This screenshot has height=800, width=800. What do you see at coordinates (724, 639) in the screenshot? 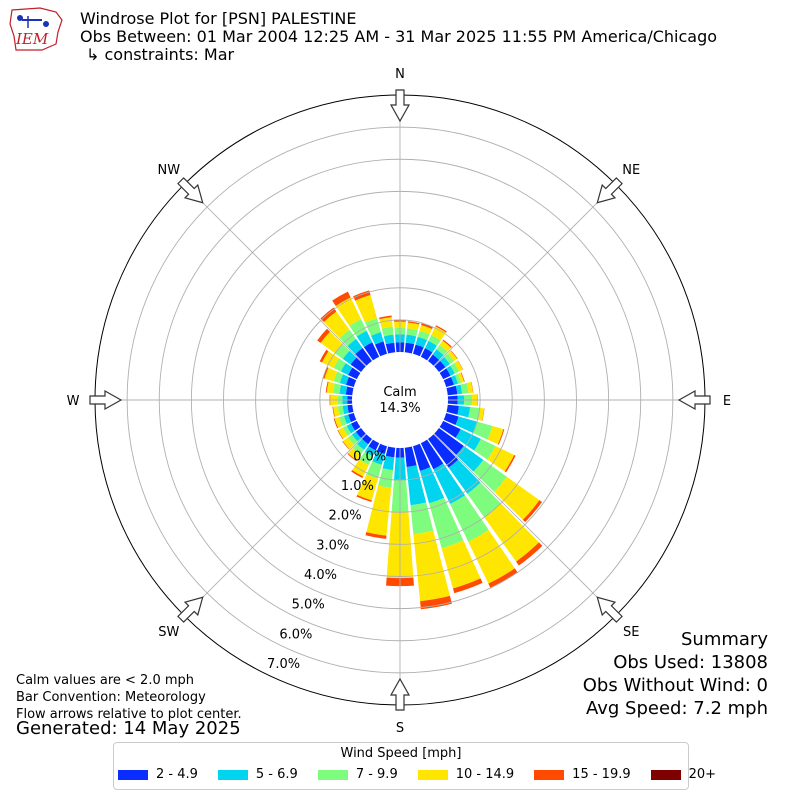
I see `summary-title: Summary` at bounding box center [724, 639].